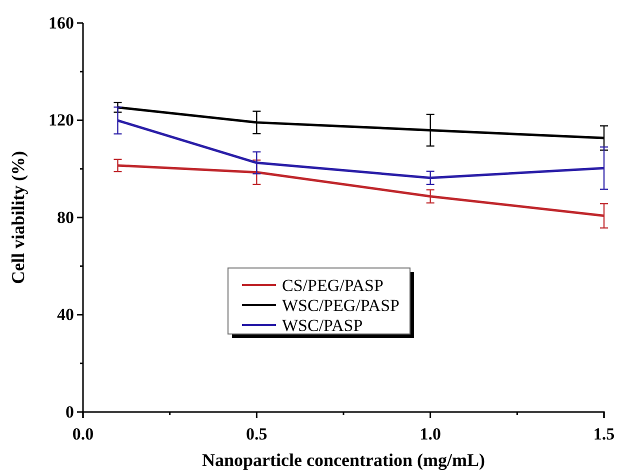  I want to click on x-axis-title: Nanoparticle concentration (mg/mL), so click(343, 460).